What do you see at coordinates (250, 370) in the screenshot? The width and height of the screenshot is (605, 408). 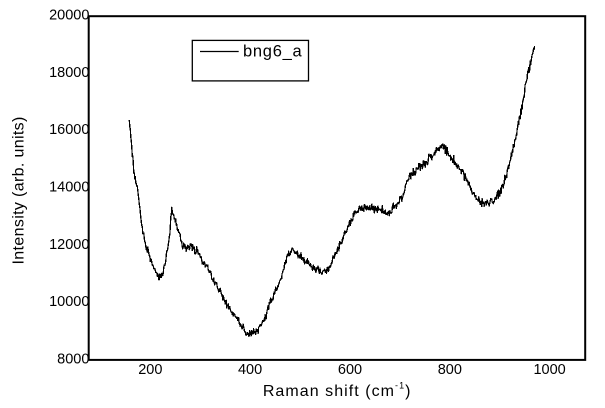 I see `svg-text: 400` at bounding box center [250, 370].